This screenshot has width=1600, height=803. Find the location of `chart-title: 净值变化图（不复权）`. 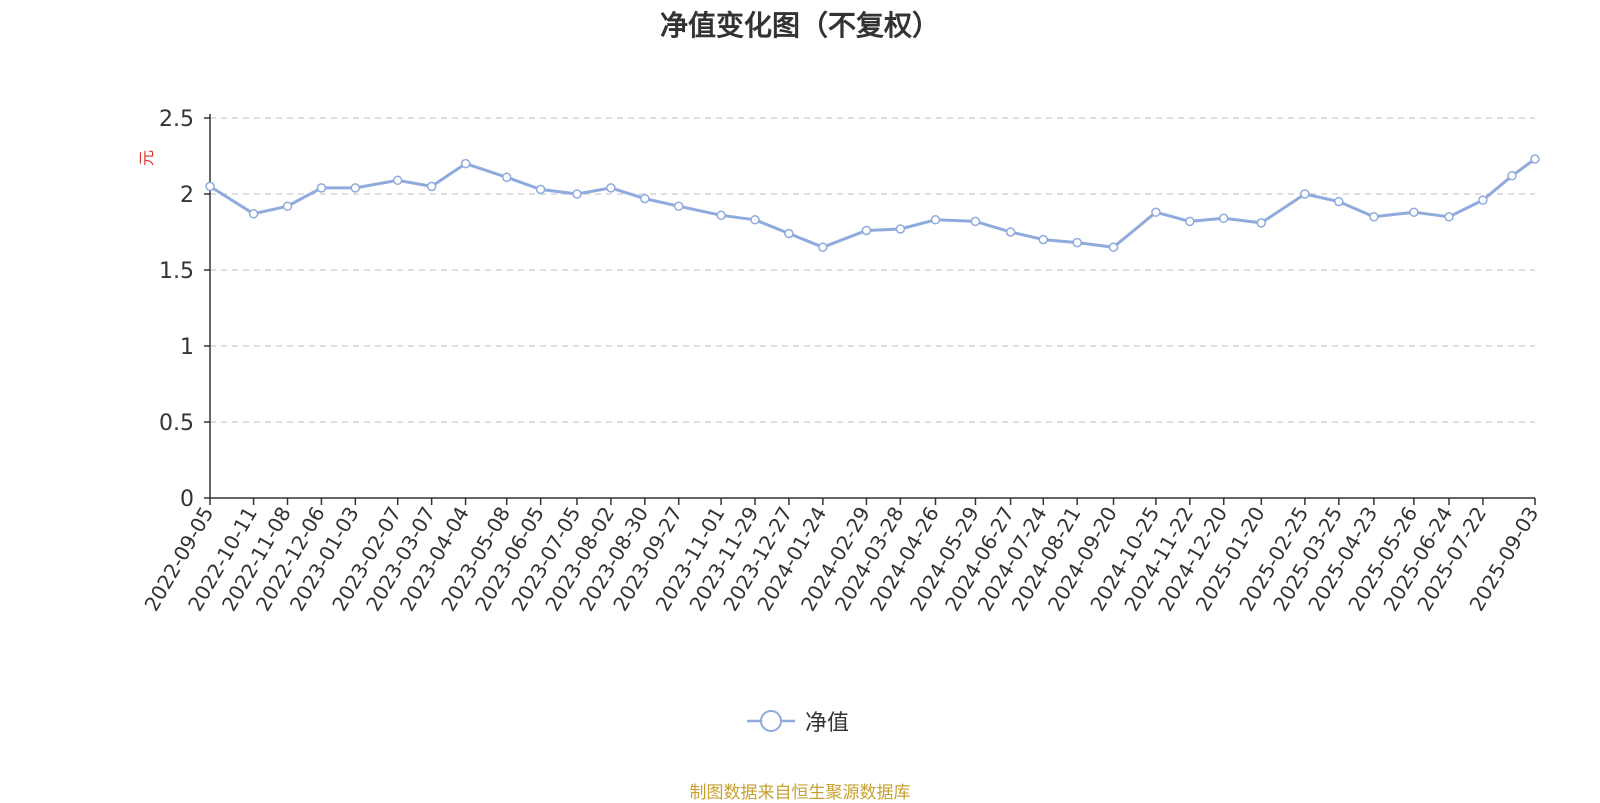

chart-title: 净值变化图（不复权） is located at coordinates (799, 25).